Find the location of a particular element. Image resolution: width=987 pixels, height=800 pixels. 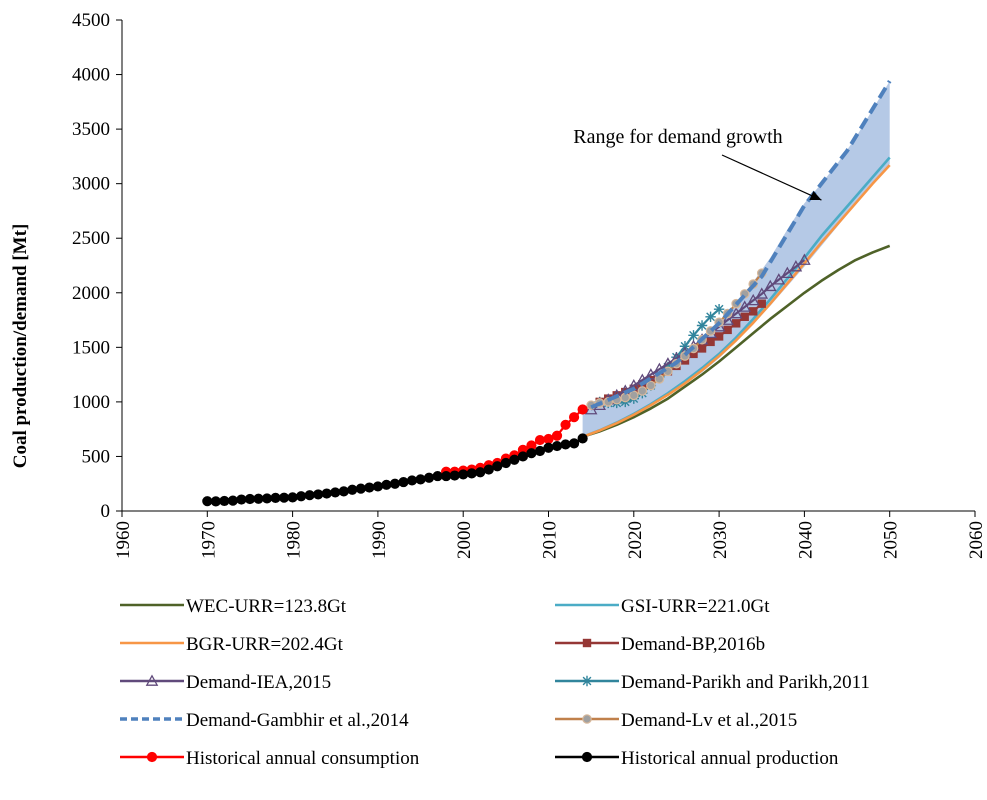

x-tick-label: 2010 is located at coordinates (550, 540).